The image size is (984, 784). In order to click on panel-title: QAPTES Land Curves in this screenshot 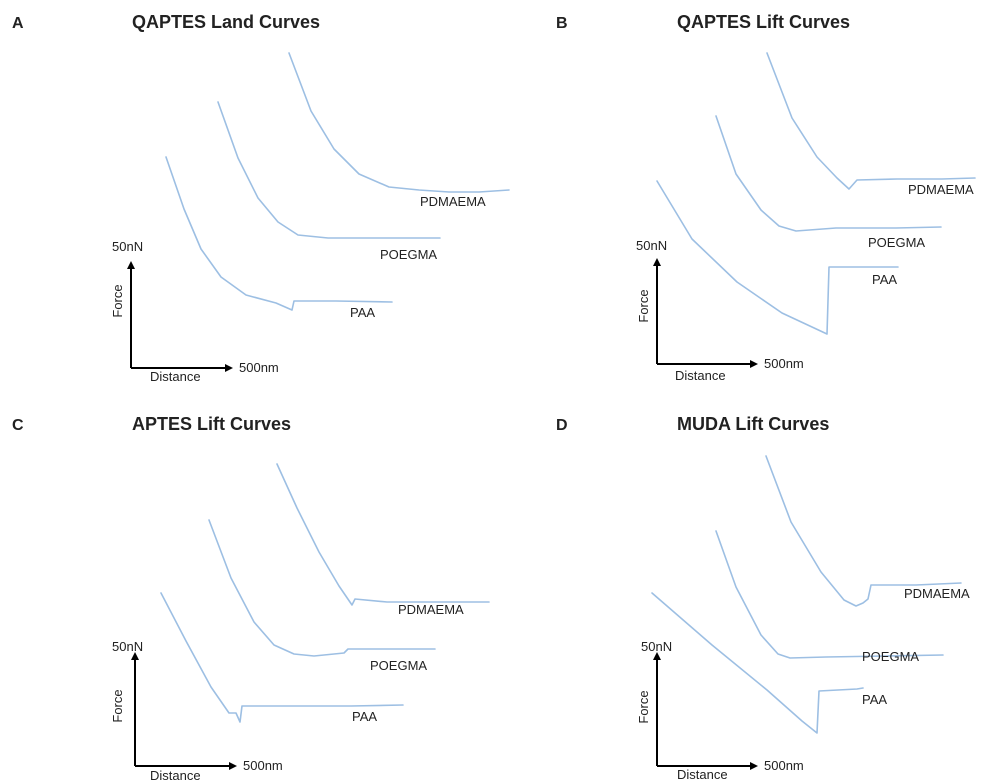, I will do `click(226, 22)`.